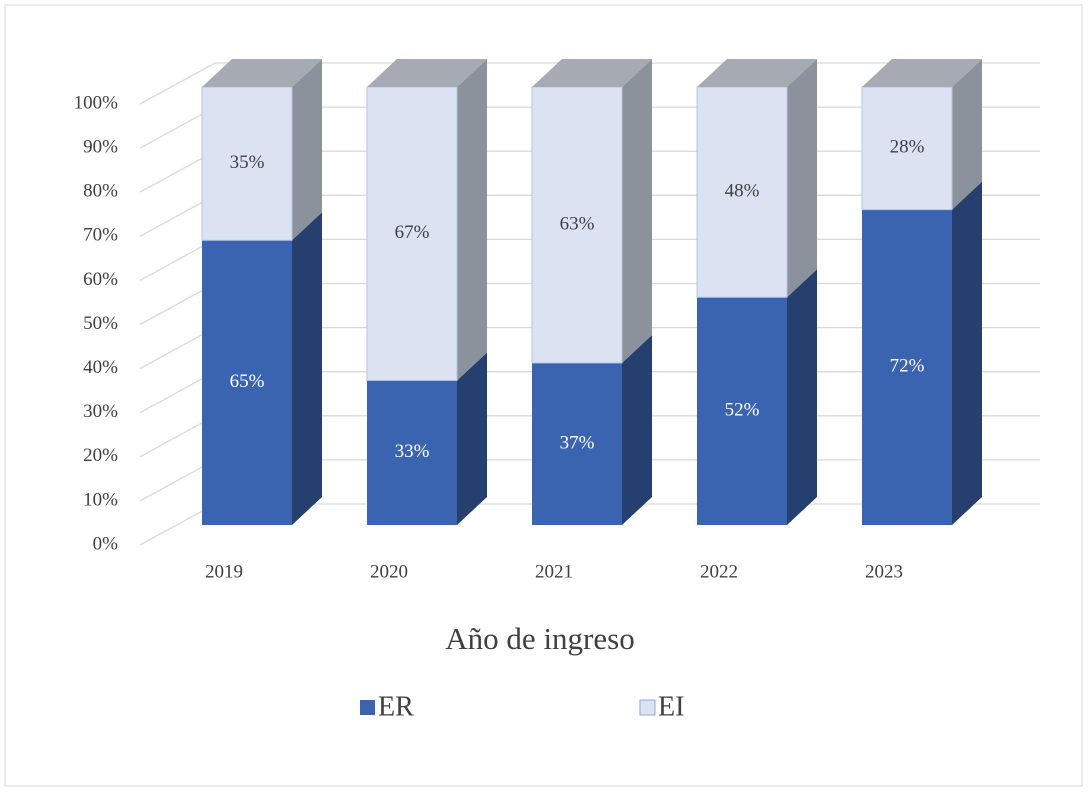 Image resolution: width=1088 pixels, height=792 pixels. I want to click on data-label: 67%, so click(412, 232).